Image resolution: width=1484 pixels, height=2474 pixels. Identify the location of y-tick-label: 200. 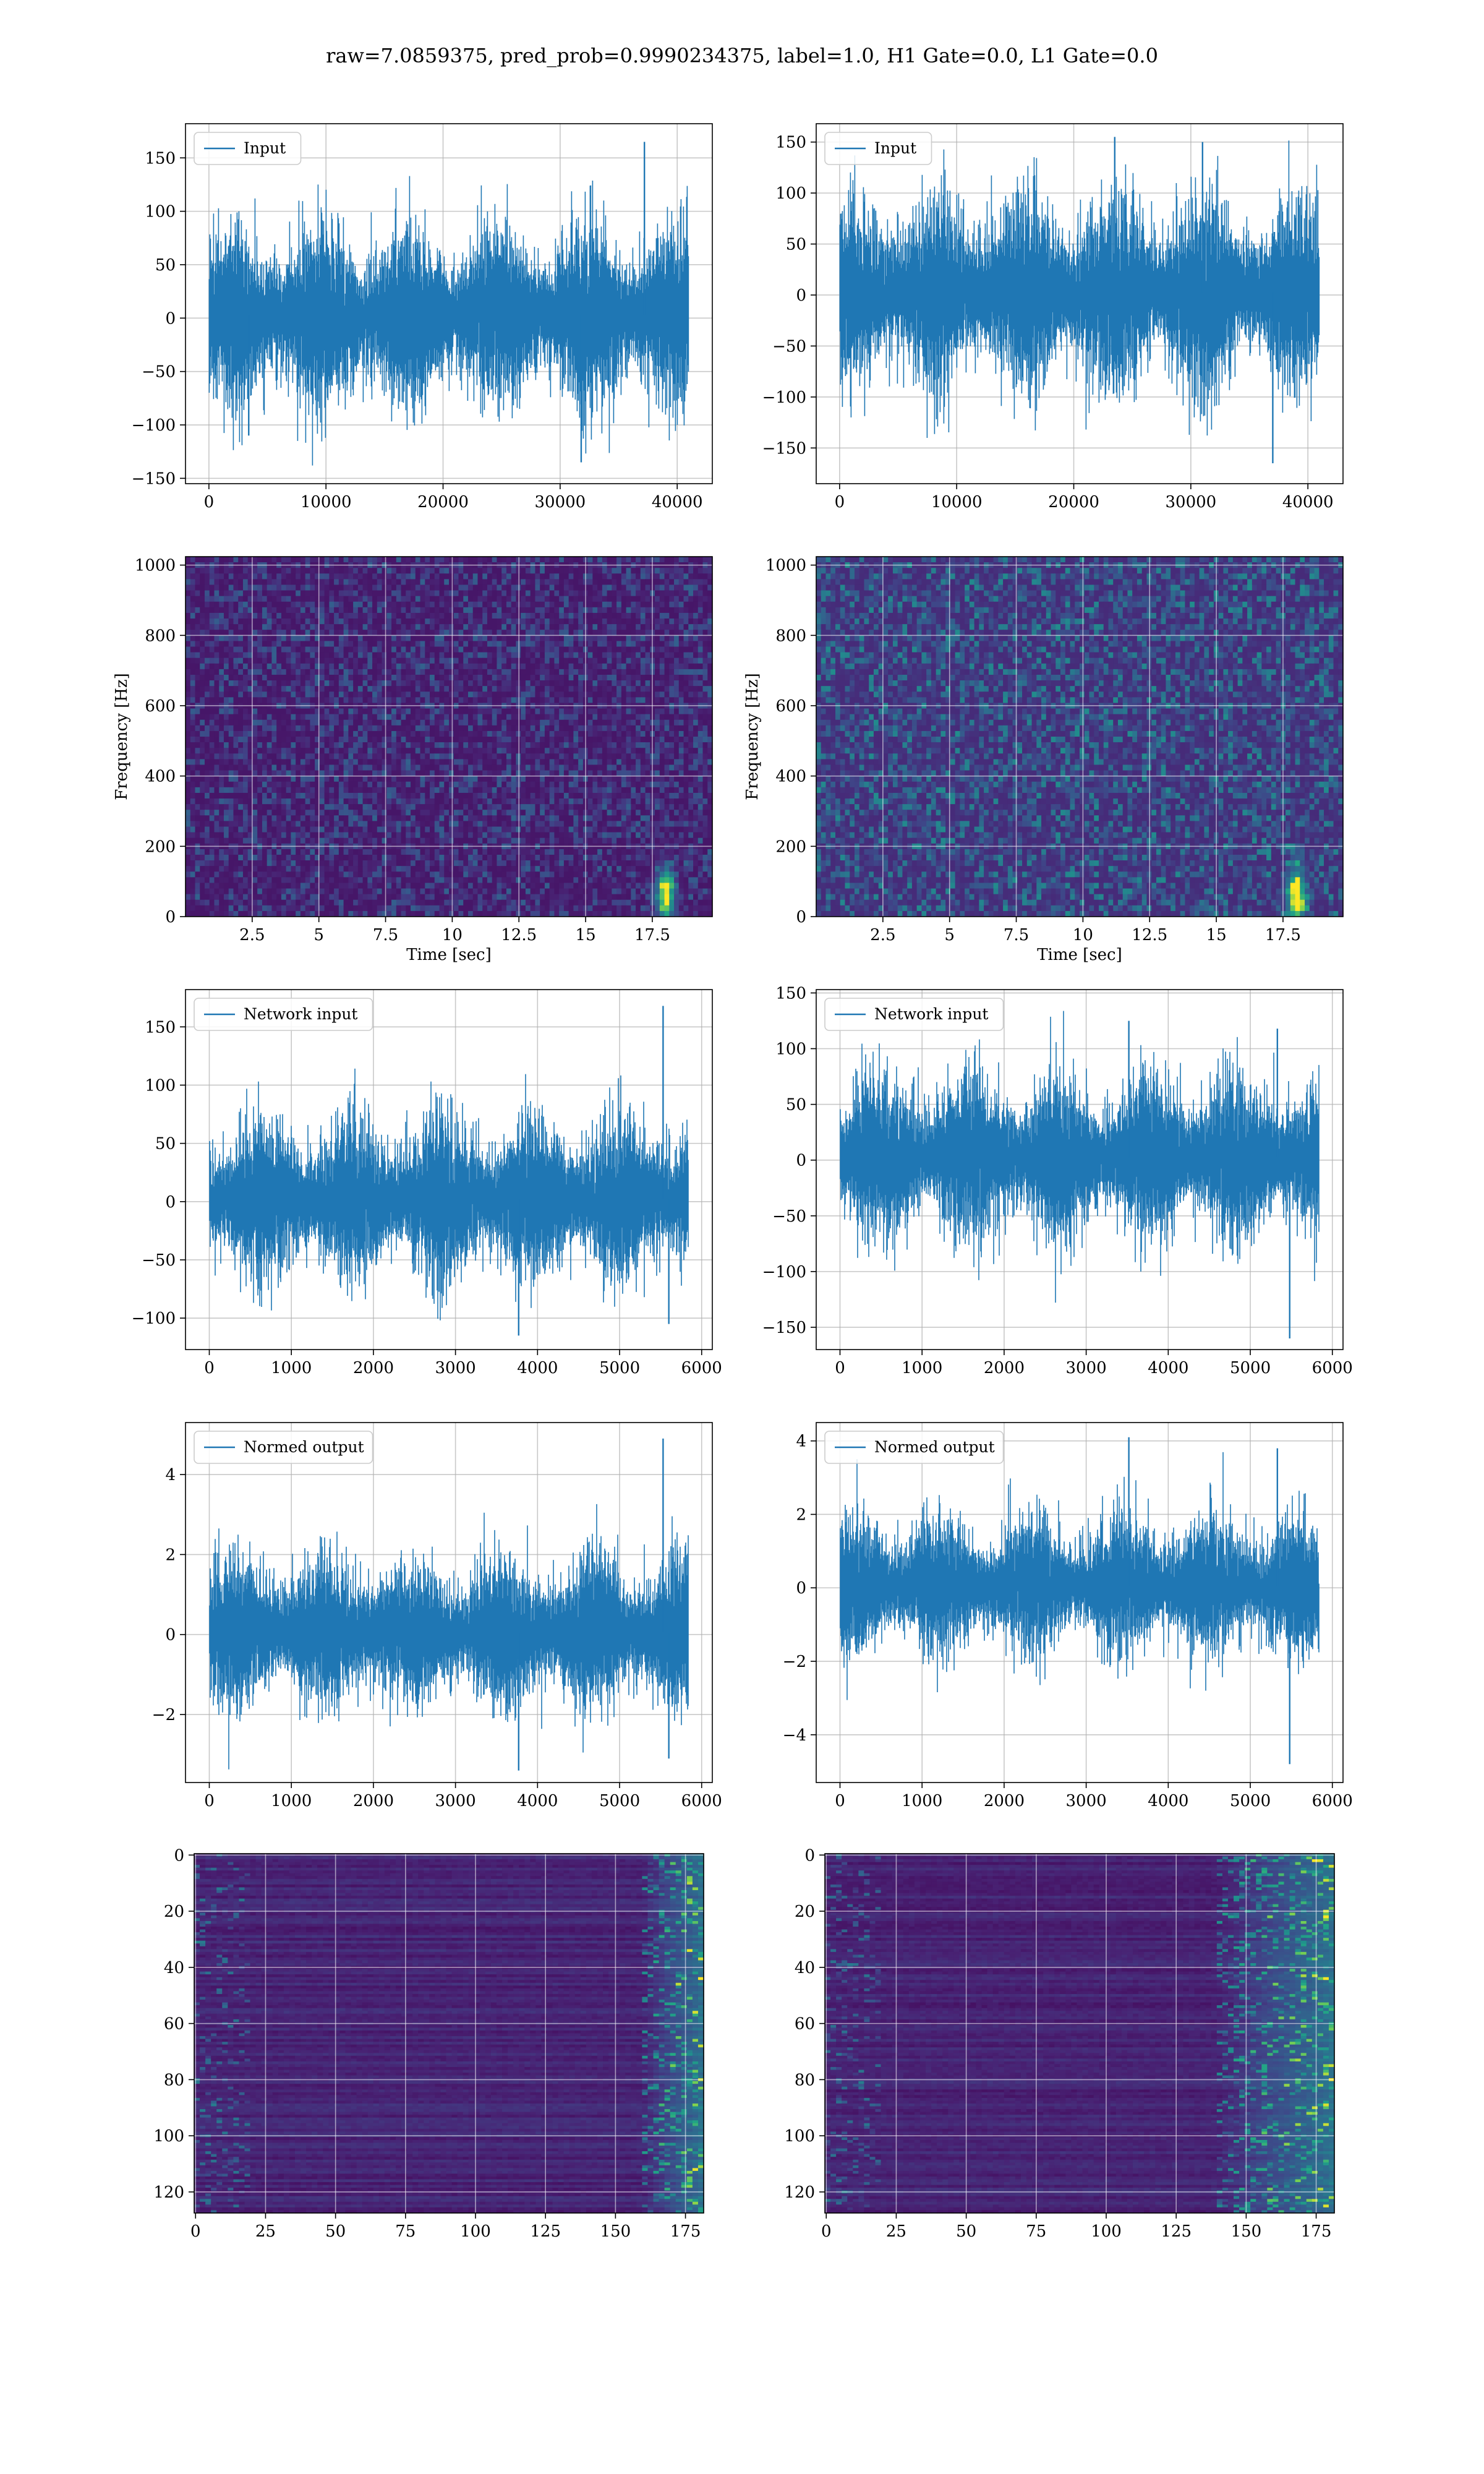
(160, 846).